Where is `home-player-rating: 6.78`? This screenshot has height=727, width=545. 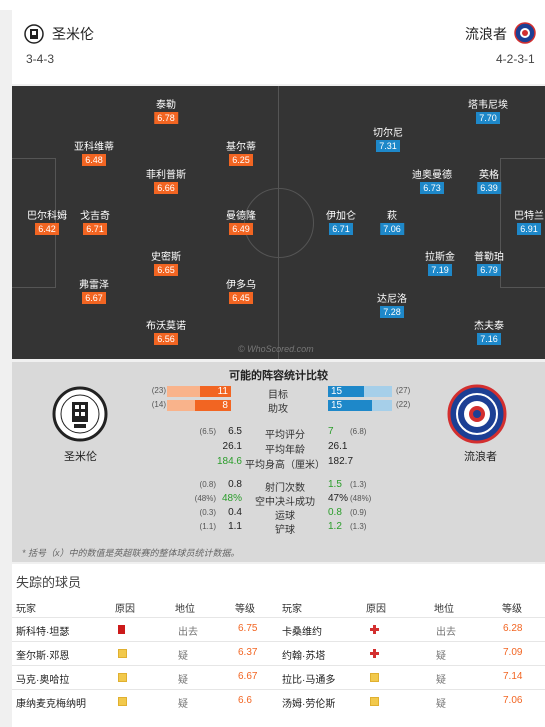 home-player-rating: 6.78 is located at coordinates (166, 118).